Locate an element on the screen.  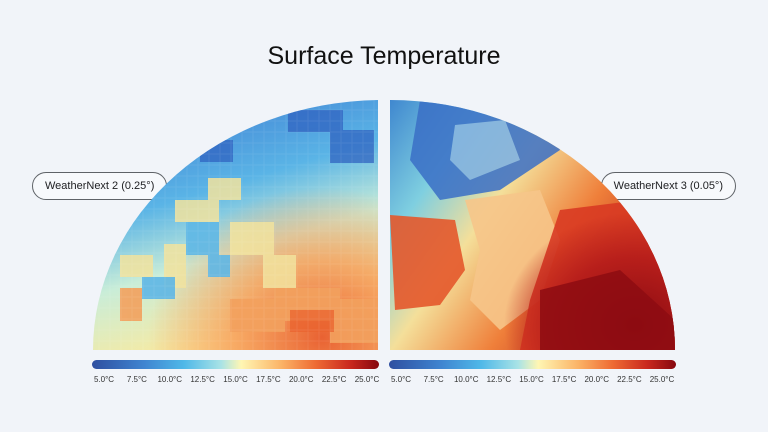
page-title: Surface Temperature is located at coordinates (384, 56).